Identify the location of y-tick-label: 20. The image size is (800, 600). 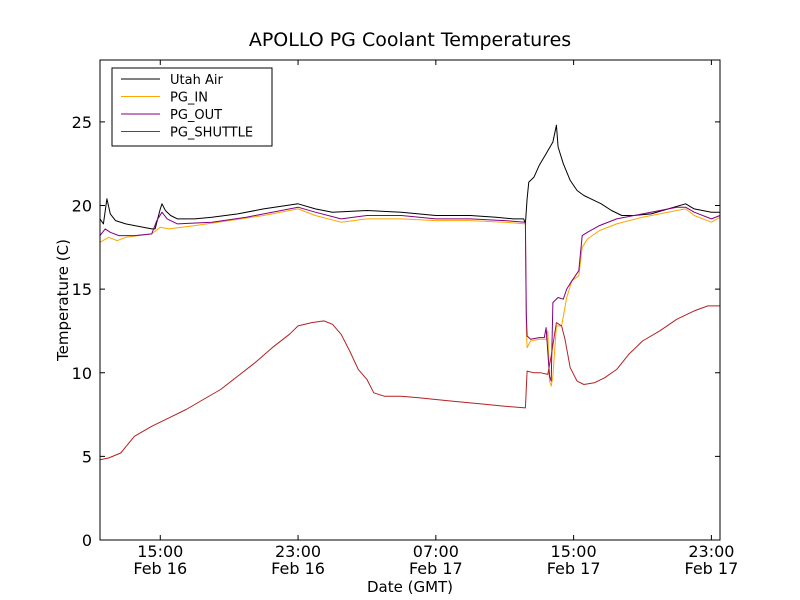
(82, 206).